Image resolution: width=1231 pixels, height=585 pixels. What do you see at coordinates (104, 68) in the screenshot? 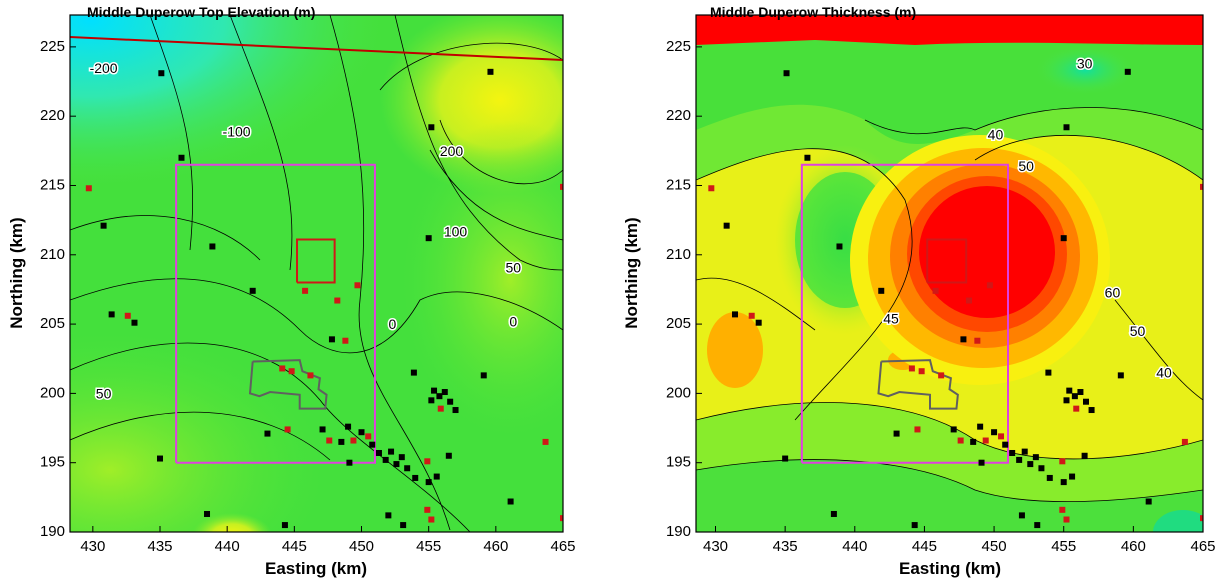
I see `contour-label: -200` at bounding box center [104, 68].